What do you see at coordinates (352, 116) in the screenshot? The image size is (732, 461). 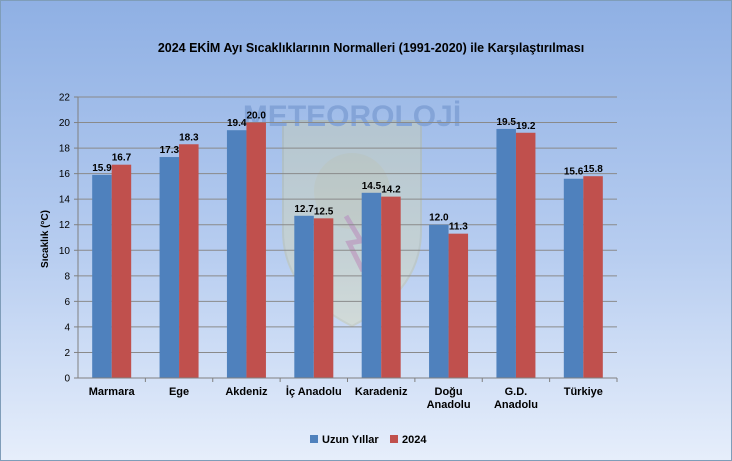 I see `watermark-text: METEOROLOJİ` at bounding box center [352, 116].